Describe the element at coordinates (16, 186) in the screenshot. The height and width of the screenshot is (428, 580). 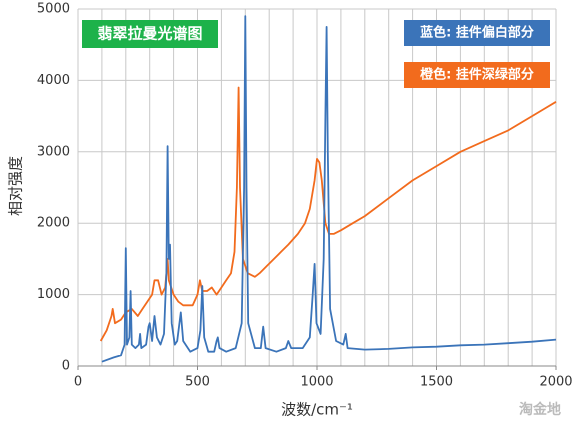
I see `y-axis-label: 相对强度` at that location.